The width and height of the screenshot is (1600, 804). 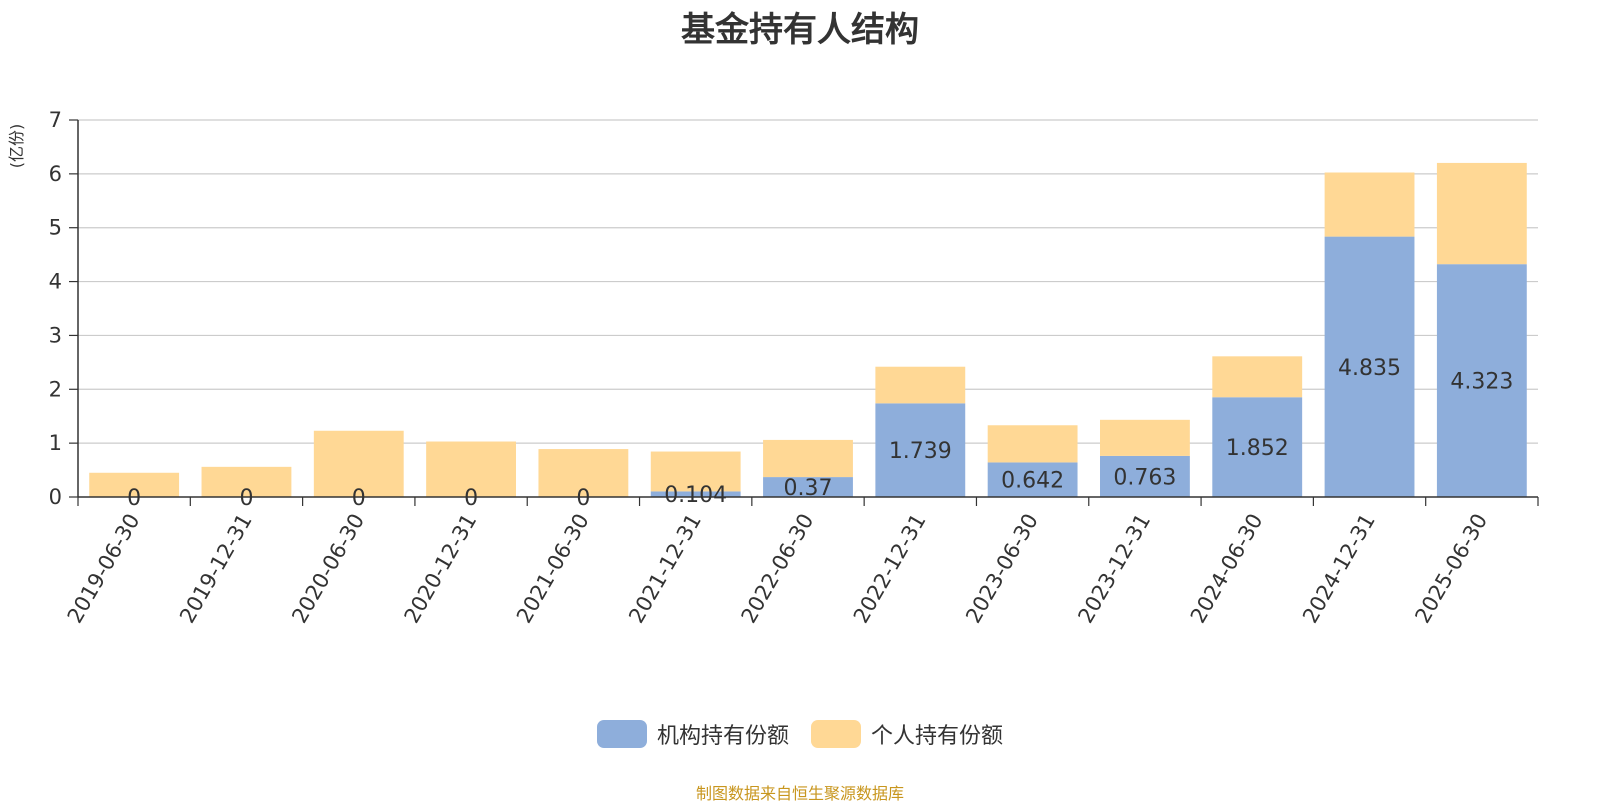 What do you see at coordinates (55, 443) in the screenshot?
I see `y-tick-label: 1` at bounding box center [55, 443].